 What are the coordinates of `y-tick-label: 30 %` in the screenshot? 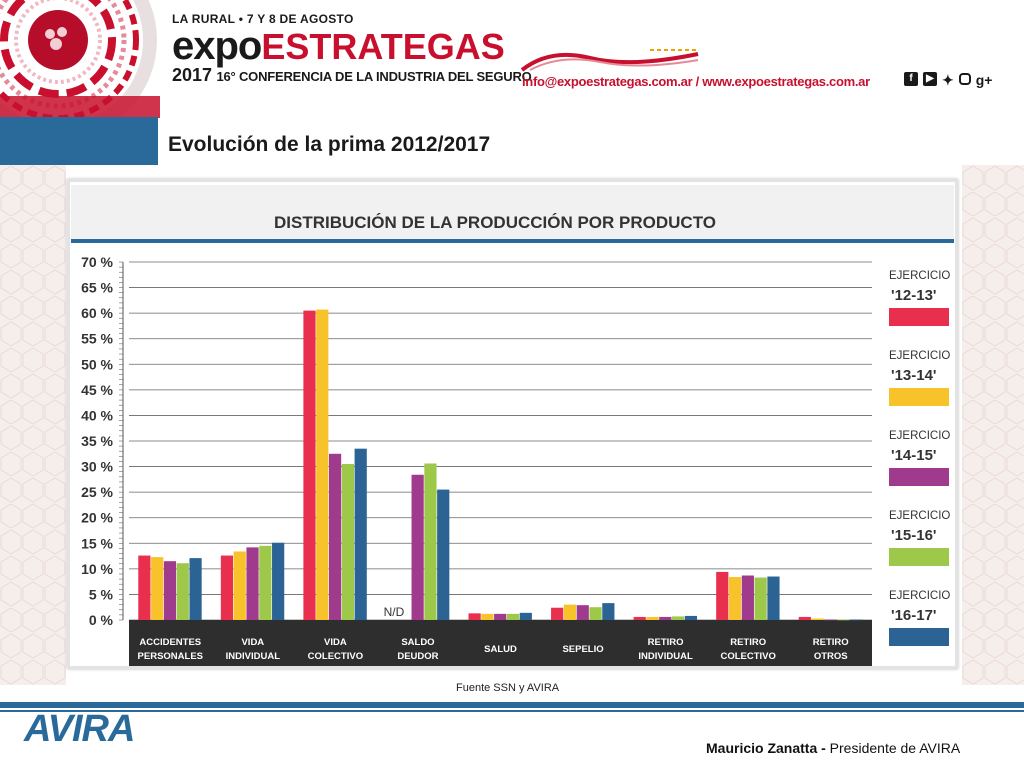 It's located at (97, 467).